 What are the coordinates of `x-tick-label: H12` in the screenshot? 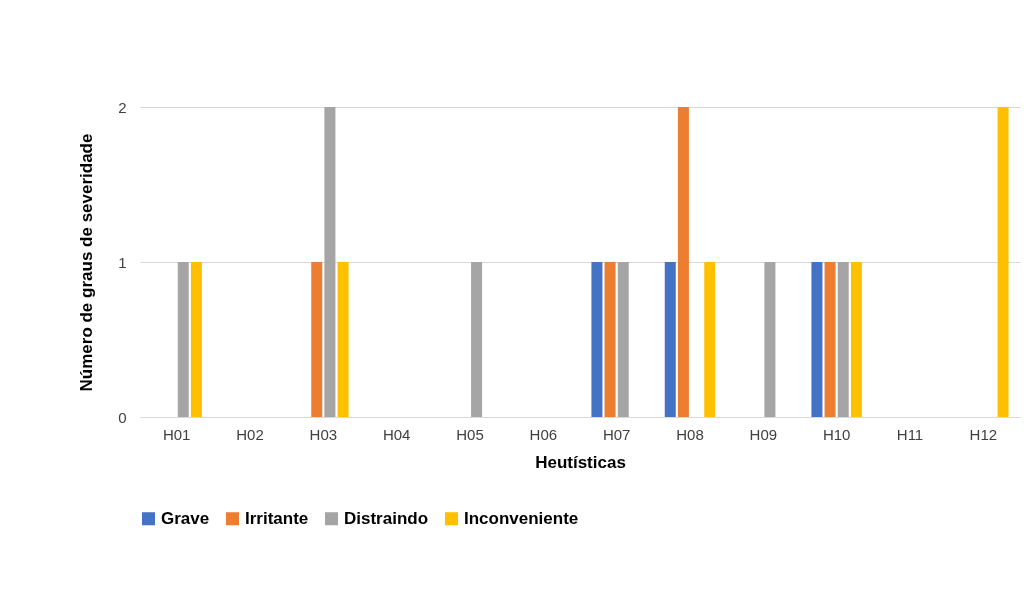 It's located at (983, 434).